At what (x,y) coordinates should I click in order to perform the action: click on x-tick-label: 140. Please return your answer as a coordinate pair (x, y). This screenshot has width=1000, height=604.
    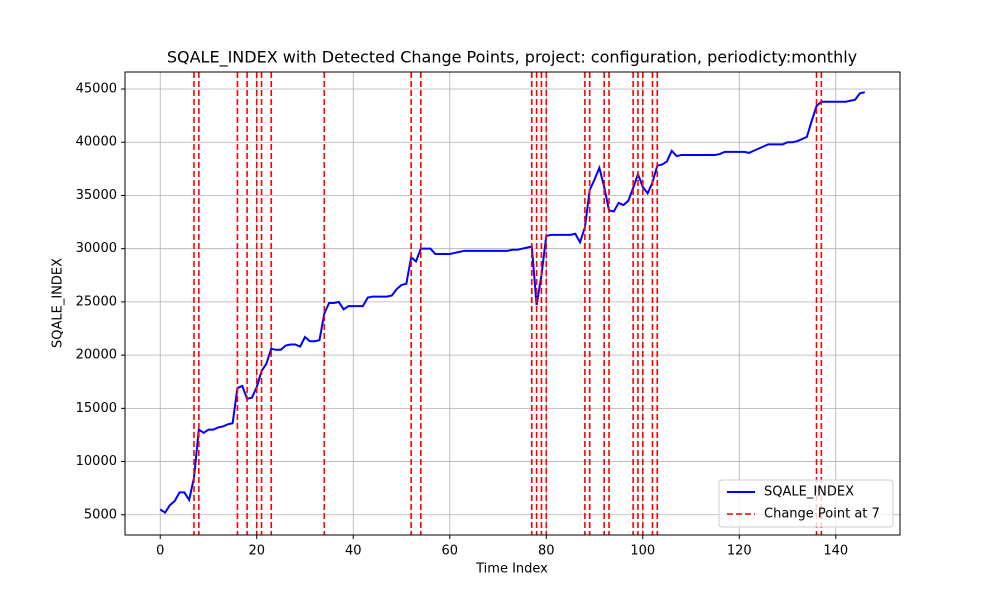
    Looking at the image, I should click on (835, 551).